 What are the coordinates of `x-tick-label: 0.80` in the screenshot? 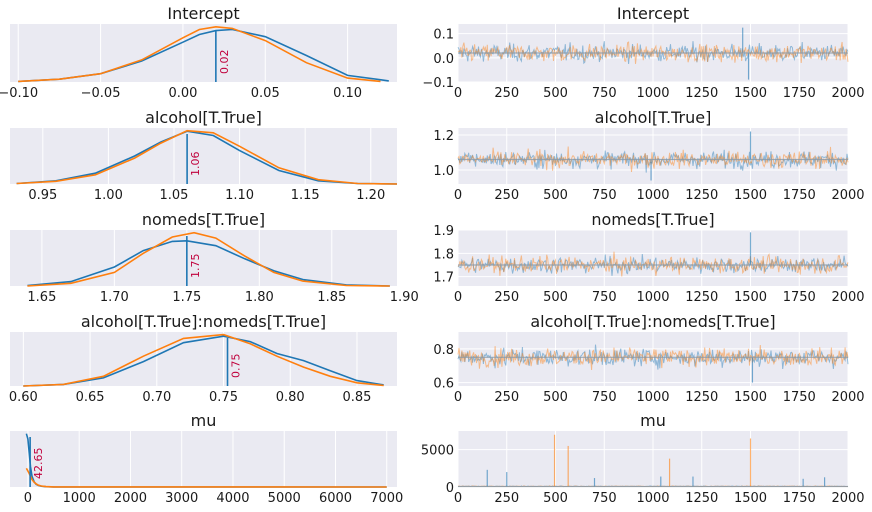 It's located at (290, 397).